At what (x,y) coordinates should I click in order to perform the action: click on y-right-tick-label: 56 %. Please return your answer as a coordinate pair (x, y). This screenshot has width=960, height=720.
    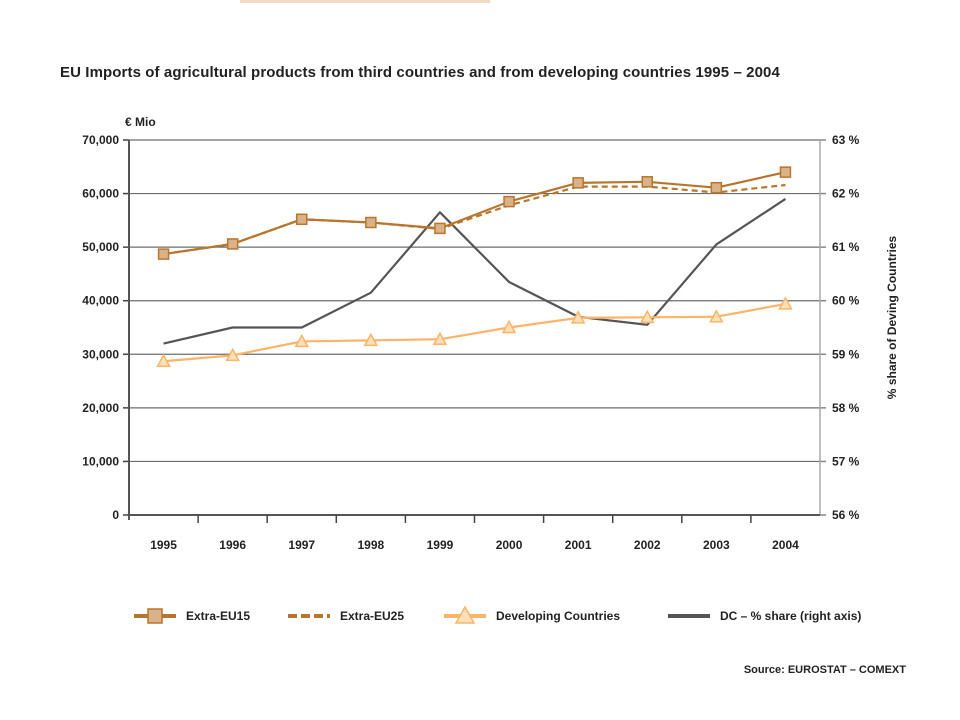
    Looking at the image, I should click on (846, 515).